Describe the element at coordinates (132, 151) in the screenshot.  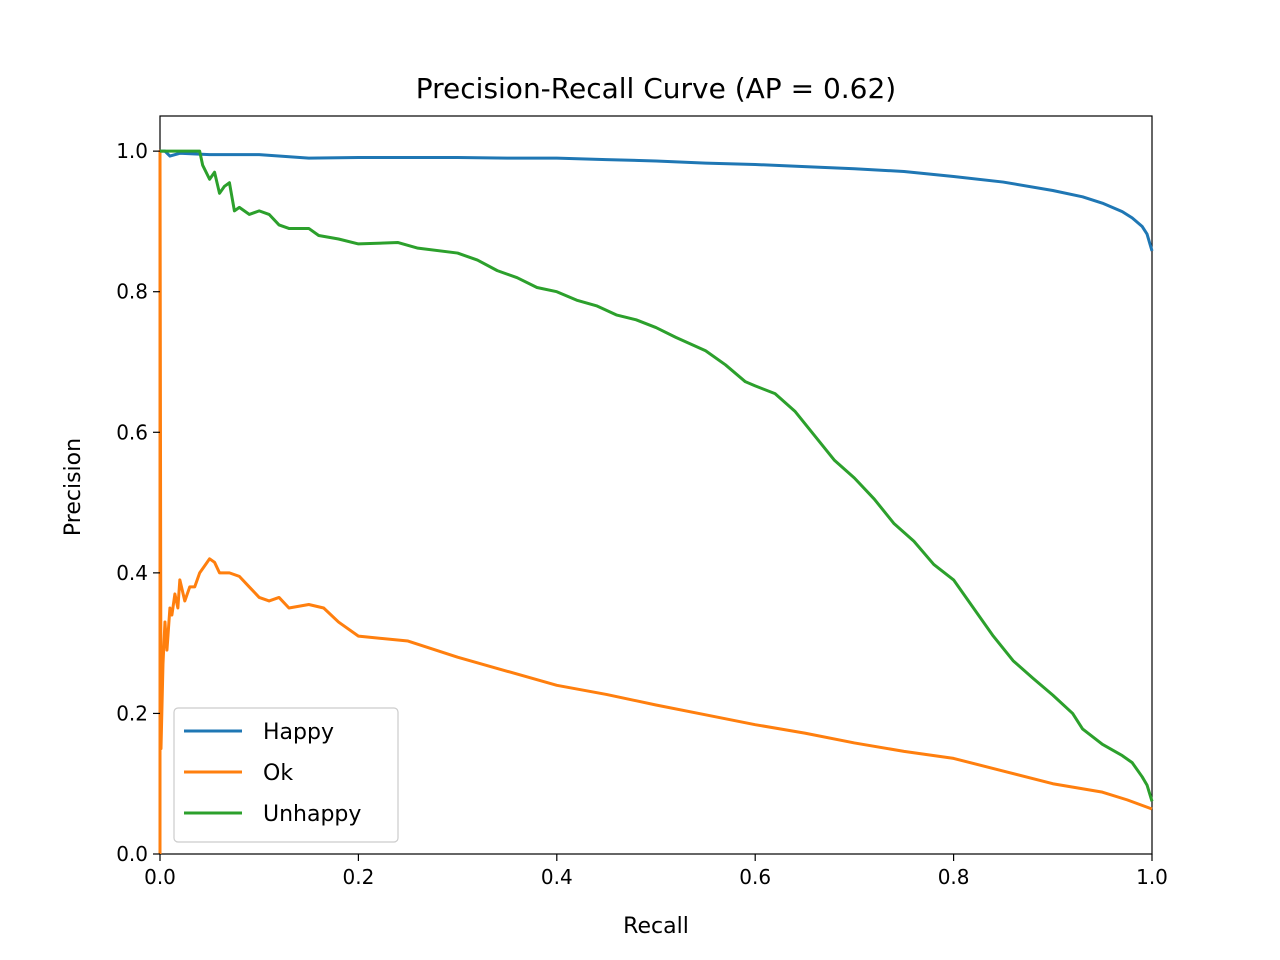
I see `y-tick-label: 1.0` at that location.